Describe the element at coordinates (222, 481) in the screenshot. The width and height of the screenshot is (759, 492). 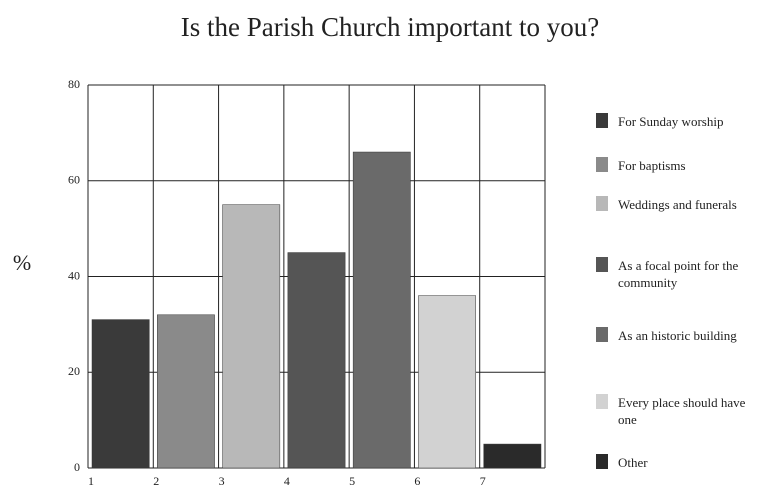
I see `x-tick-label: 3` at that location.